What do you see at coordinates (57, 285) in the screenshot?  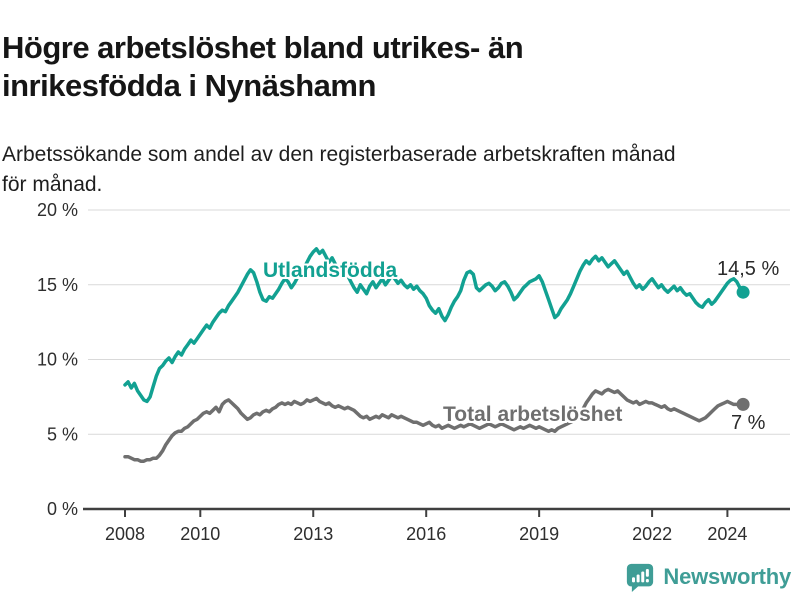 I see `y-tick-label: 15 %` at bounding box center [57, 285].